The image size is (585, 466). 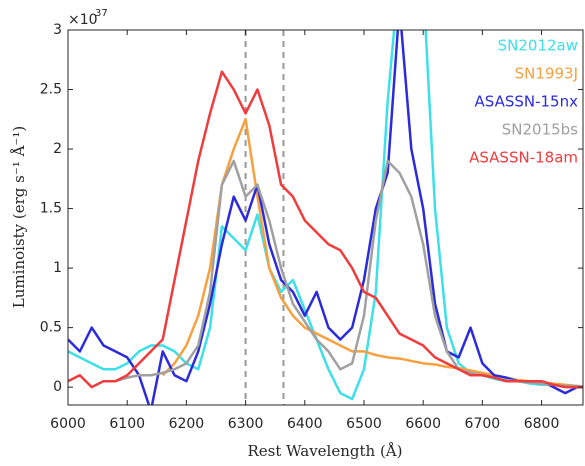 I want to click on y-tick-label: 1, so click(x=57, y=268).